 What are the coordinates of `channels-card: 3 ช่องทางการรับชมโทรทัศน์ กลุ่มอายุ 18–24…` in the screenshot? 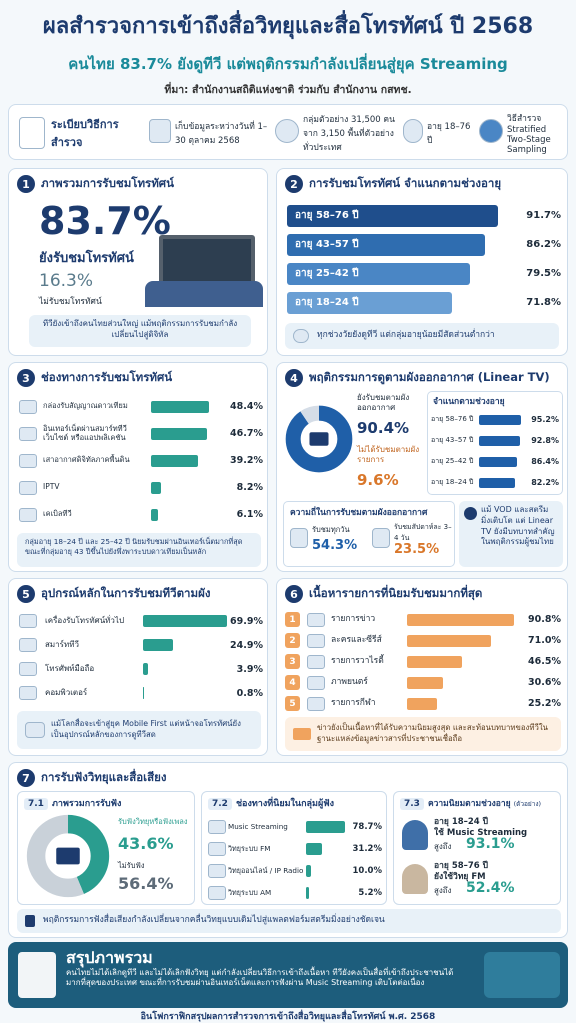 It's located at (138, 467).